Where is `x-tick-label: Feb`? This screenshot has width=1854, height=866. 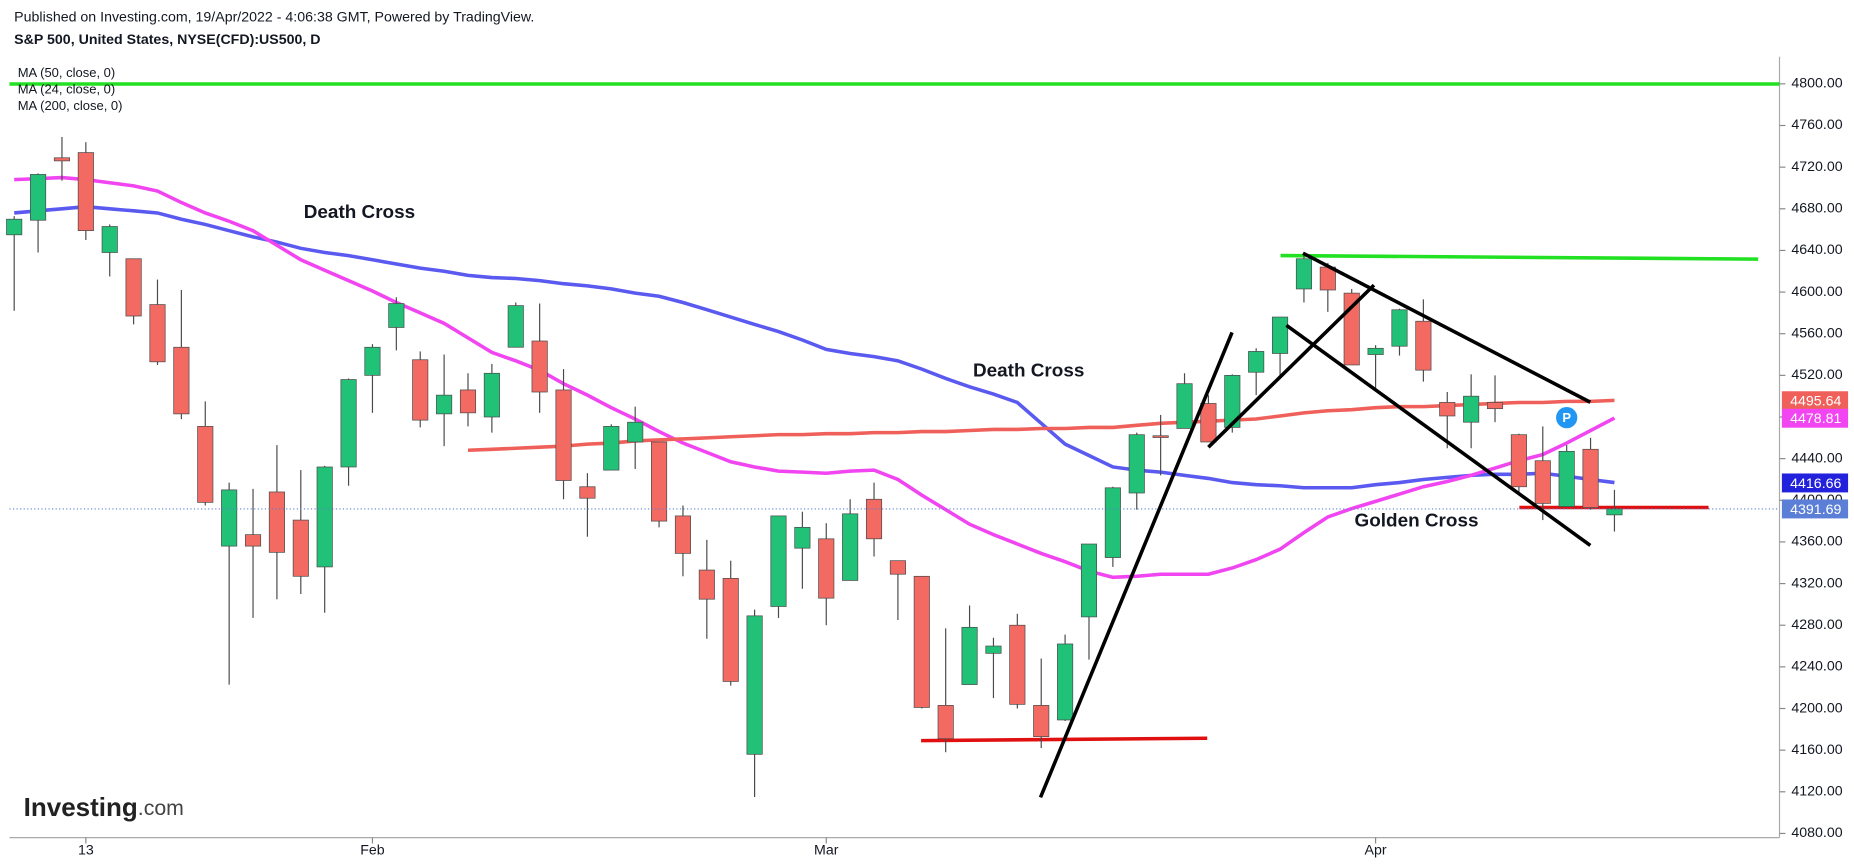 x-tick-label: Feb is located at coordinates (372, 850).